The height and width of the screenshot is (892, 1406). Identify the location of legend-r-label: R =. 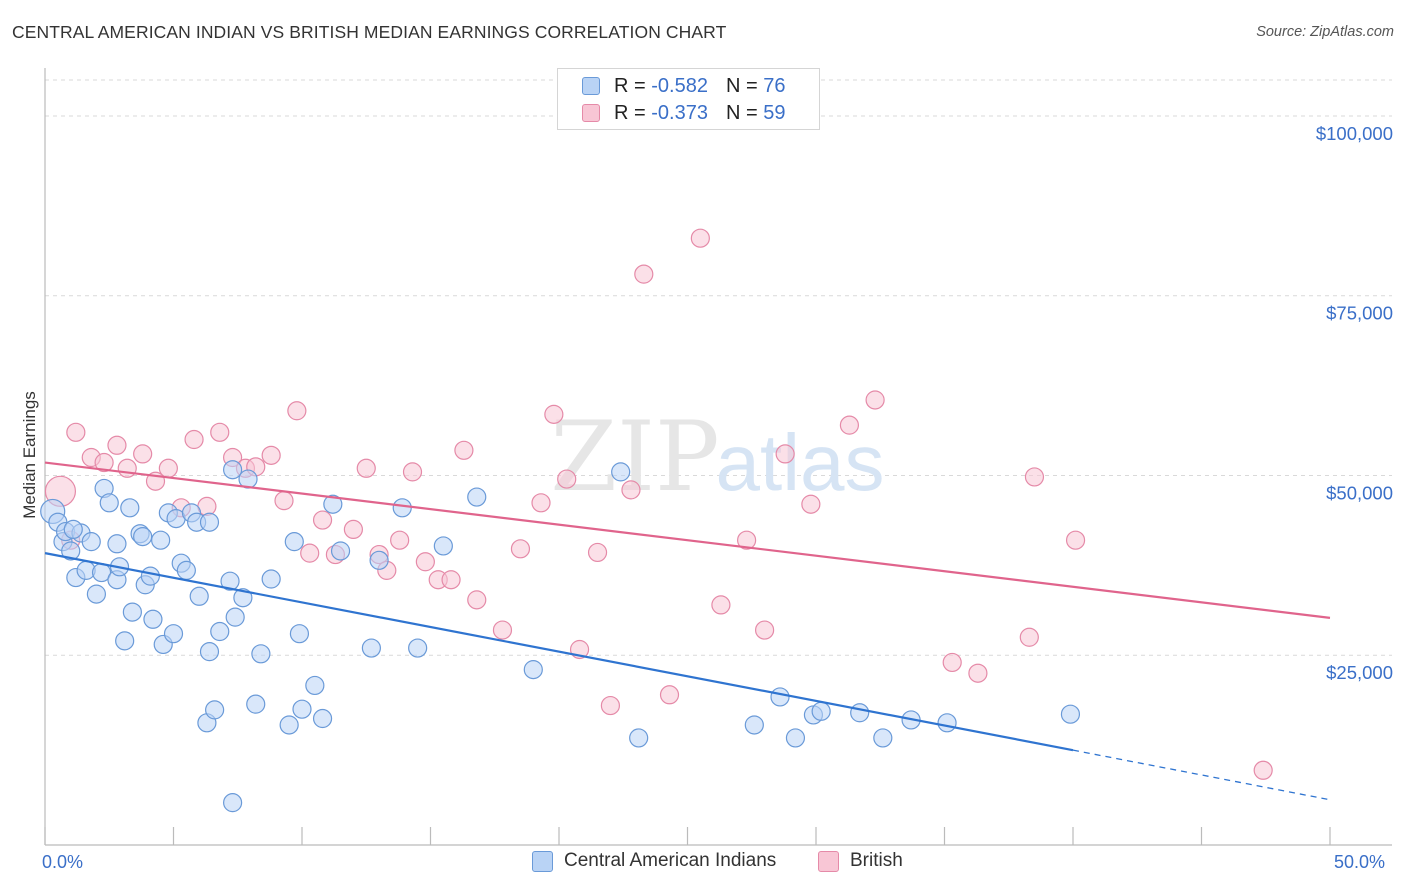
(630, 85).